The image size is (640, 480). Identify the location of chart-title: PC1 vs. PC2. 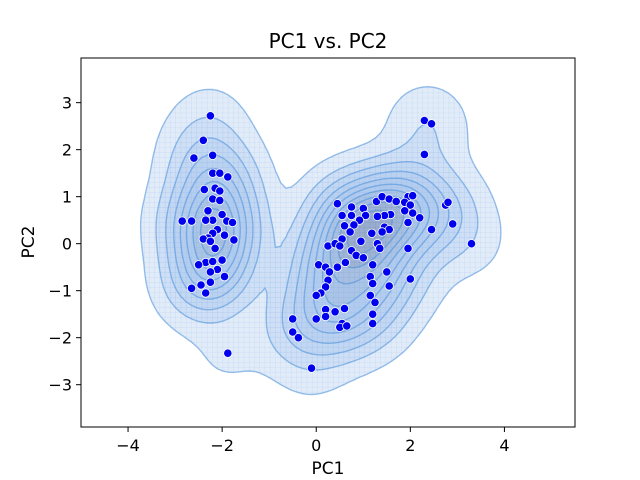
(328, 41).